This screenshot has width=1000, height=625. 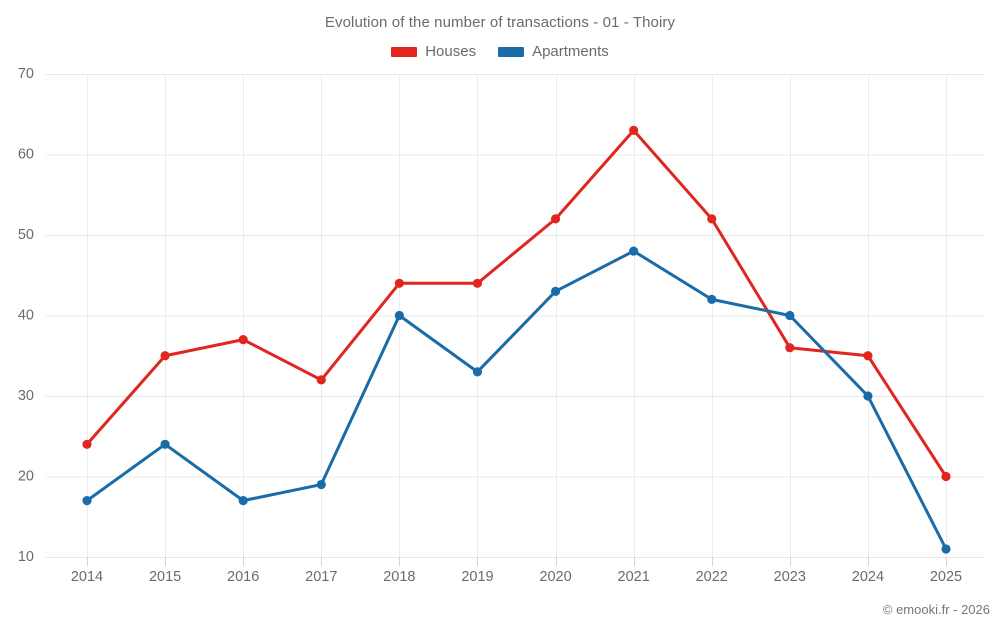 What do you see at coordinates (26, 154) in the screenshot?
I see `y-axis-tick-label: 60` at bounding box center [26, 154].